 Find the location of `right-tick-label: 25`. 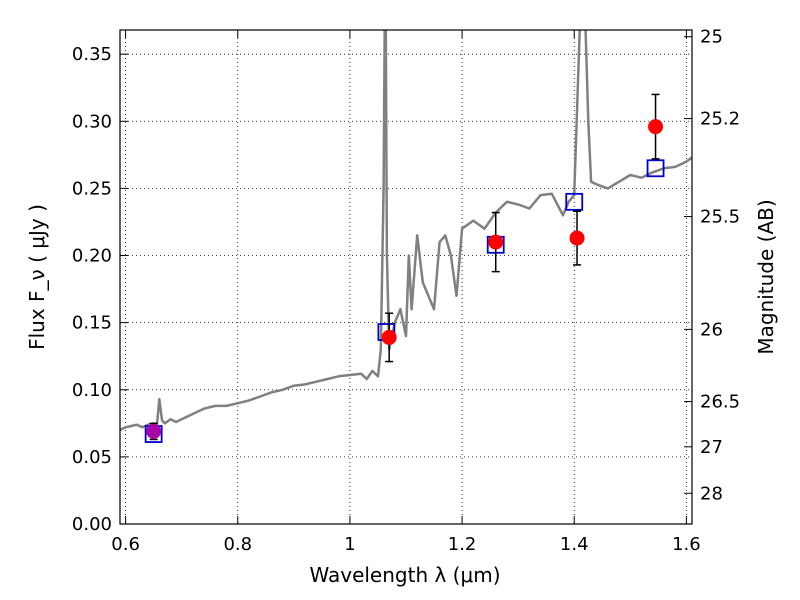

right-tick-label: 25 is located at coordinates (711, 37).